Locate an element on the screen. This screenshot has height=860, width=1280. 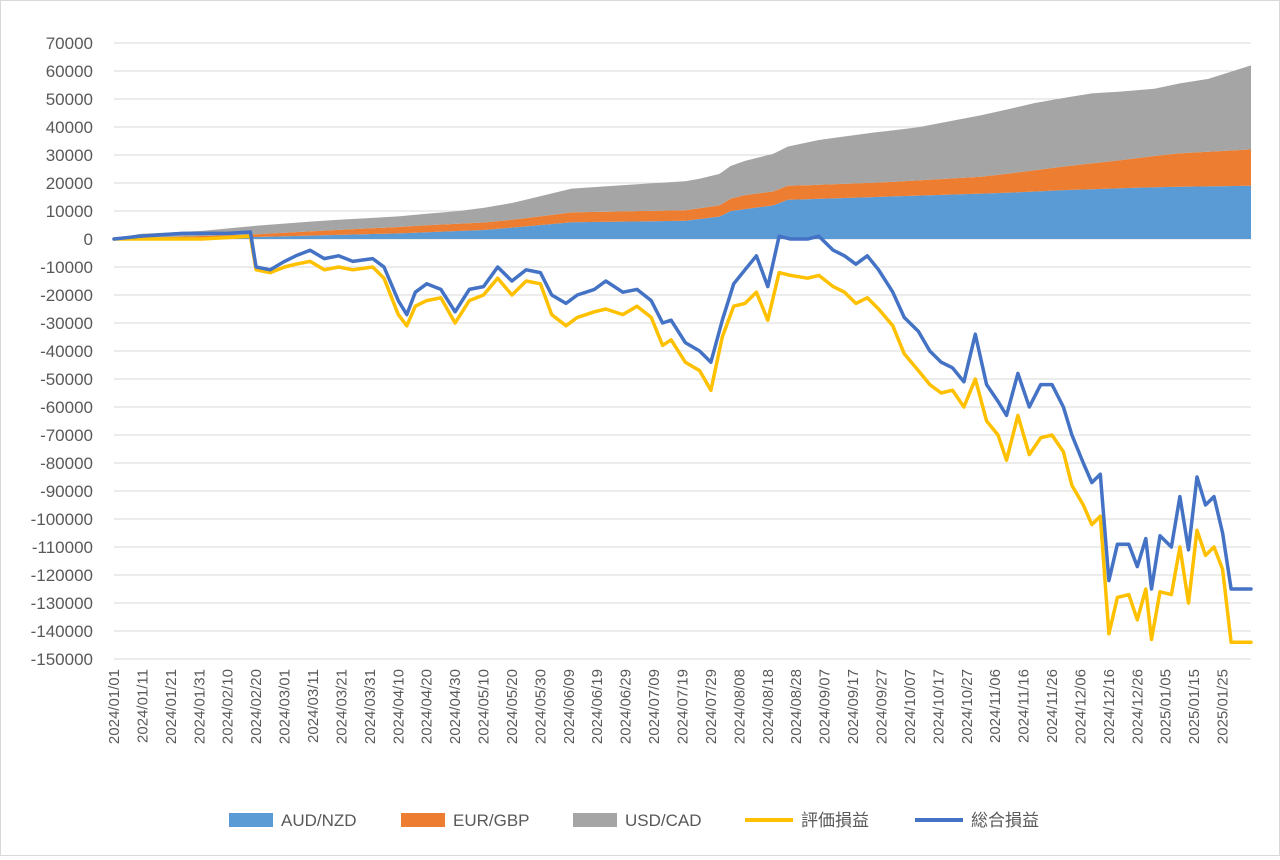
y-tick-label: -50000 is located at coordinates (66, 379).